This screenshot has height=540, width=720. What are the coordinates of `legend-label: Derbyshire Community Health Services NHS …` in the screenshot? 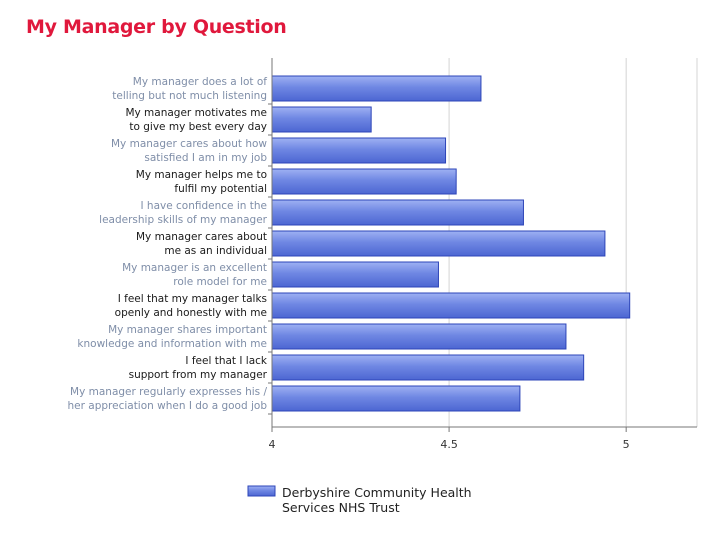 It's located at (377, 500).